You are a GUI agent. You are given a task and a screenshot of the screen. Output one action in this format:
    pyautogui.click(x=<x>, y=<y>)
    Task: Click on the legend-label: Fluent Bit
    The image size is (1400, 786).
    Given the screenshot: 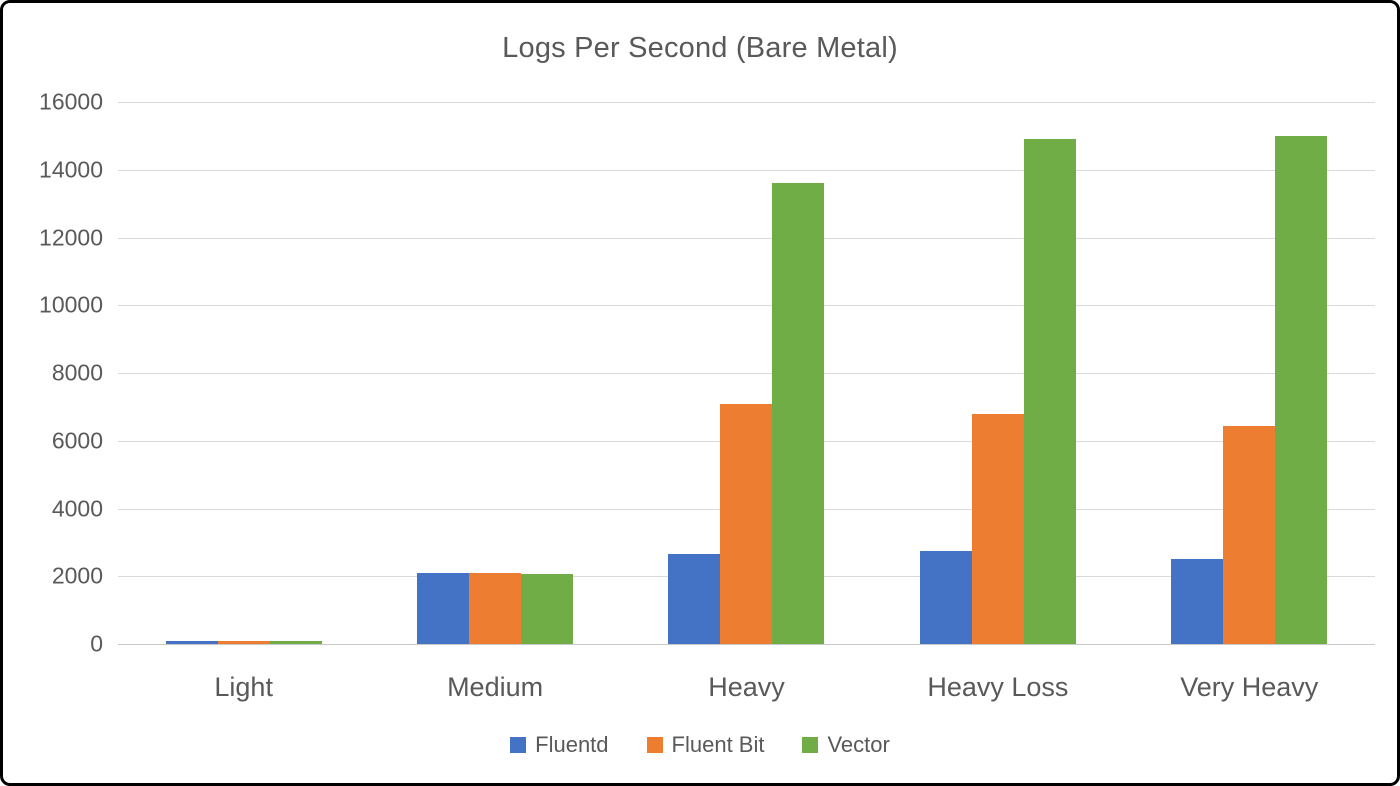 What is the action you would take?
    pyautogui.click(x=718, y=744)
    